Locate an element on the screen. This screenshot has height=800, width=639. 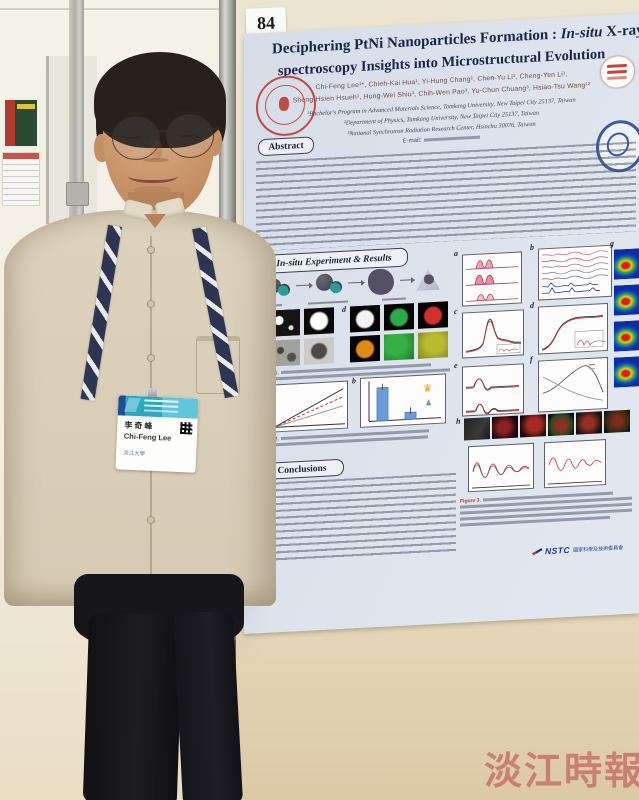
glasses-bridge is located at coordinates (163, 131).